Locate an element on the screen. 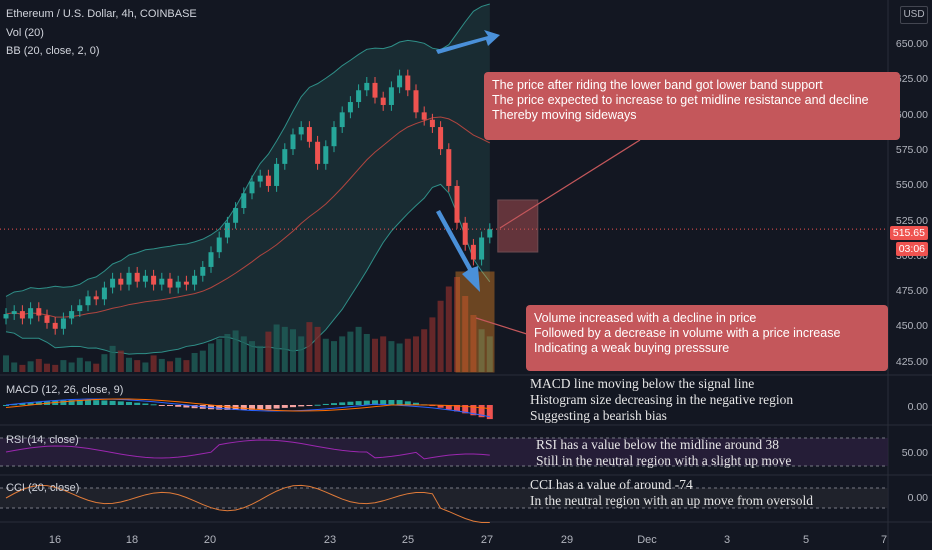 The width and height of the screenshot is (932, 550). price-axis-tick: 575.00 is located at coordinates (911, 149).